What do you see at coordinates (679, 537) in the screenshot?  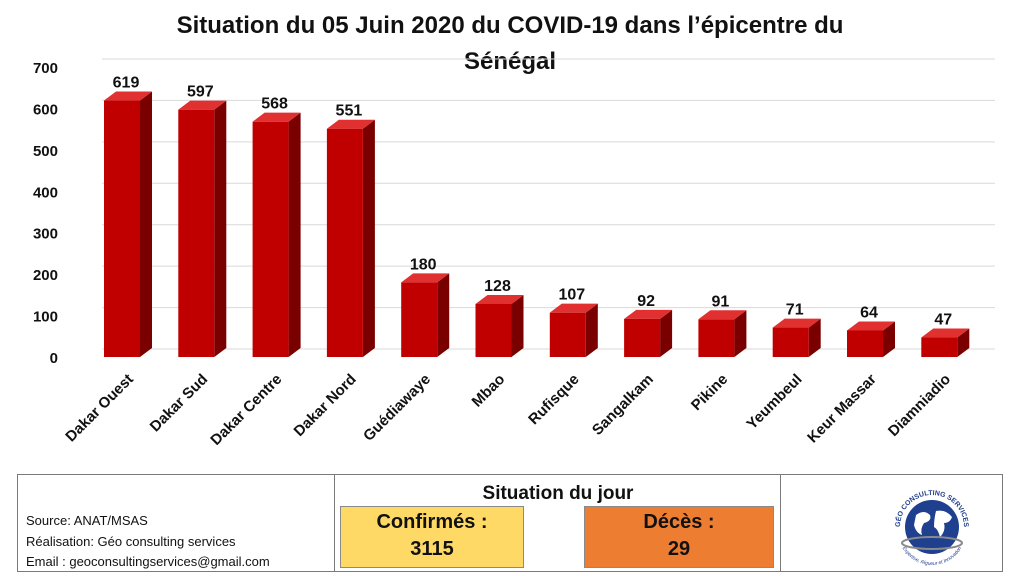 I see `deaths-box: Décès : 29` at bounding box center [679, 537].